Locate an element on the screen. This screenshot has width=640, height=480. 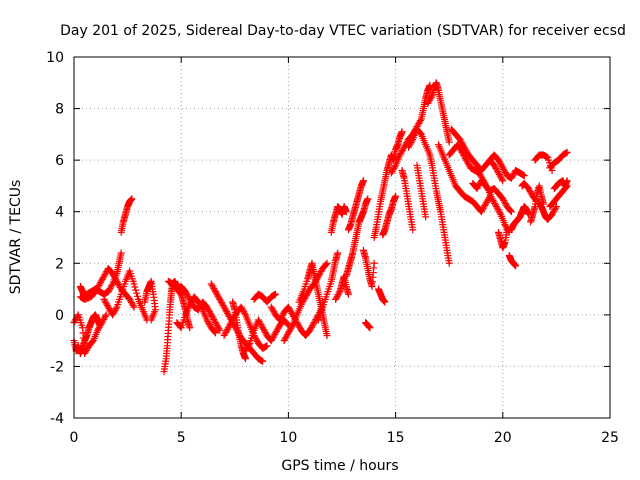
y-tick-label: 0 is located at coordinates (59, 316).